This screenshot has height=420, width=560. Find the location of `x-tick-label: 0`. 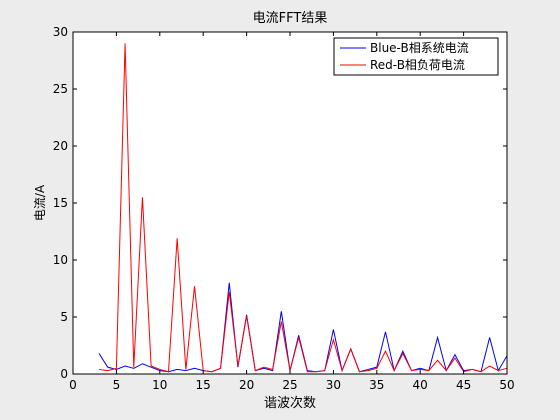

x-tick-label: 0 is located at coordinates (73, 385).